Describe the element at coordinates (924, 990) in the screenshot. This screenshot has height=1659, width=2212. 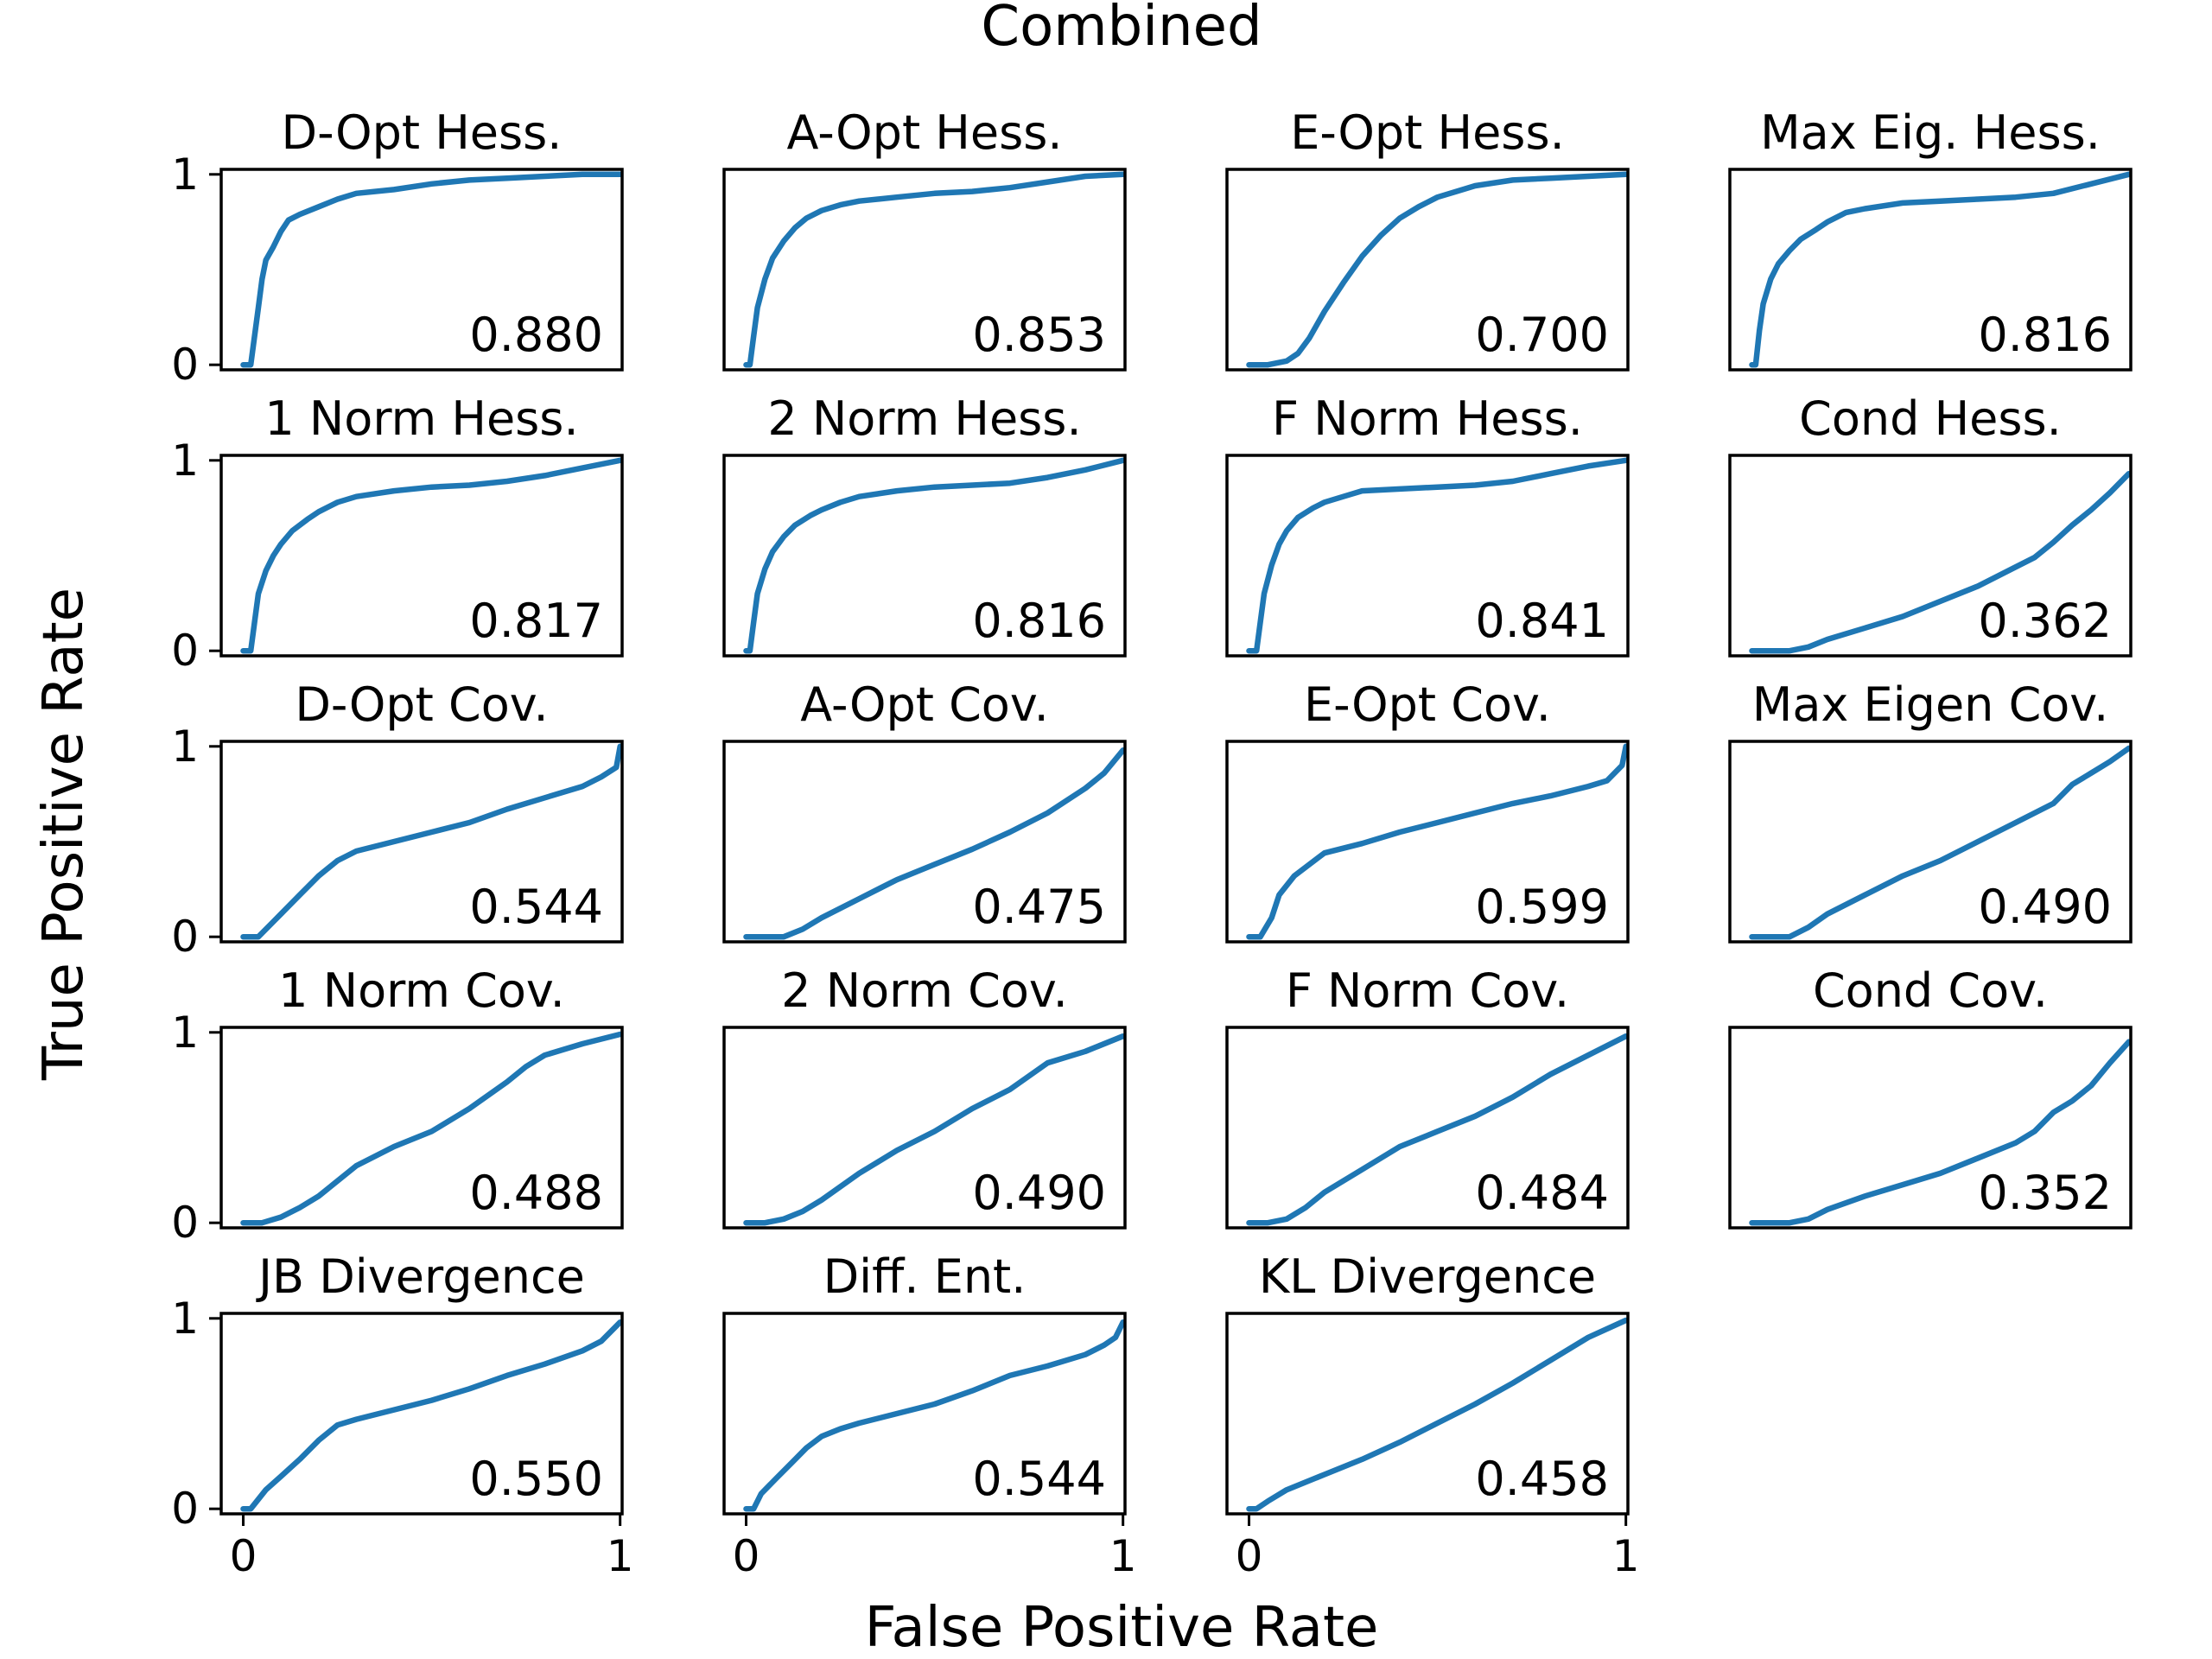
I see `panel-title: 2 Norm Cov.` at that location.